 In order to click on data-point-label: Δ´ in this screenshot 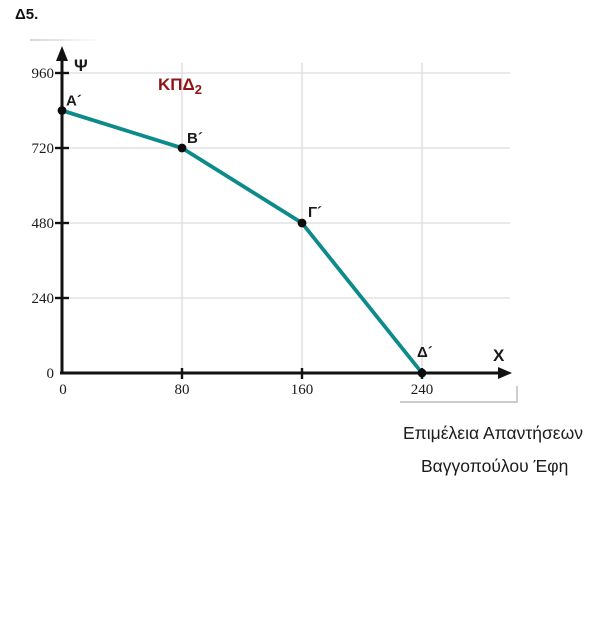, I will do `click(425, 352)`.